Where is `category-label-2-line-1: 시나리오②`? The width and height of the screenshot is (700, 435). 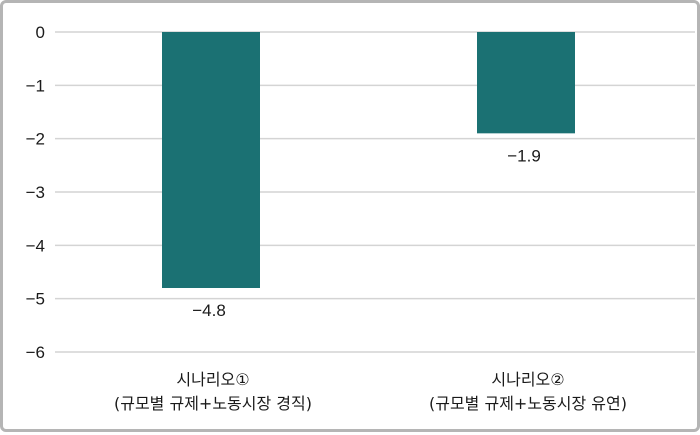 category-label-2-line-1: 시나리오② is located at coordinates (527, 379).